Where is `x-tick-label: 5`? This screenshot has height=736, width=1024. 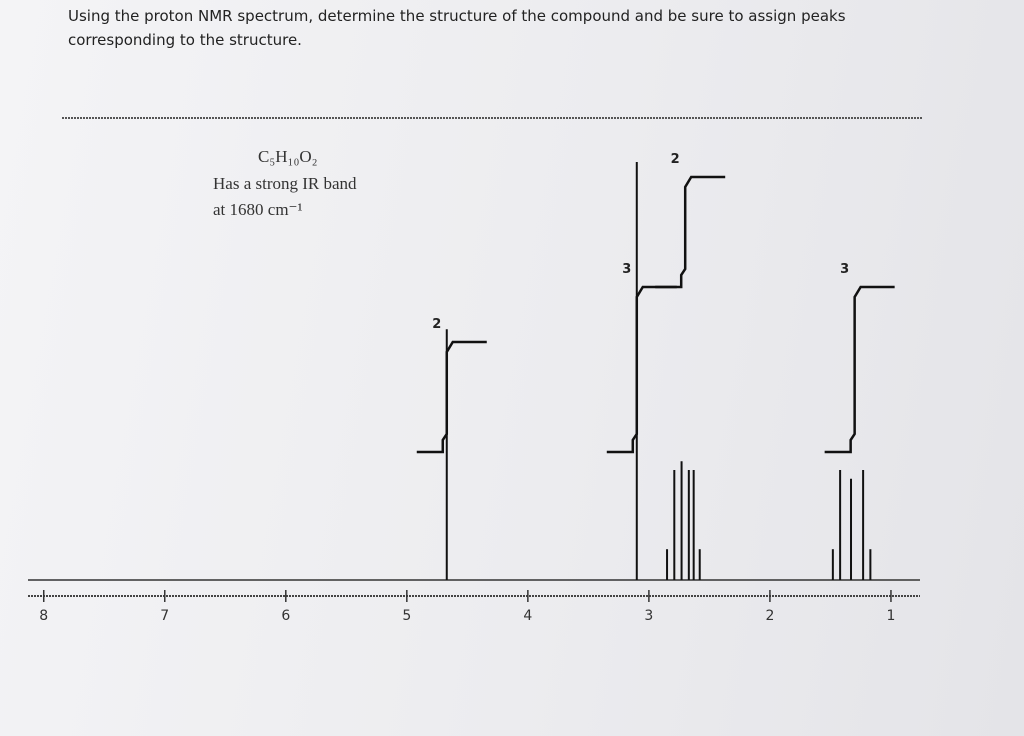 x-tick-label: 5 is located at coordinates (406, 616).